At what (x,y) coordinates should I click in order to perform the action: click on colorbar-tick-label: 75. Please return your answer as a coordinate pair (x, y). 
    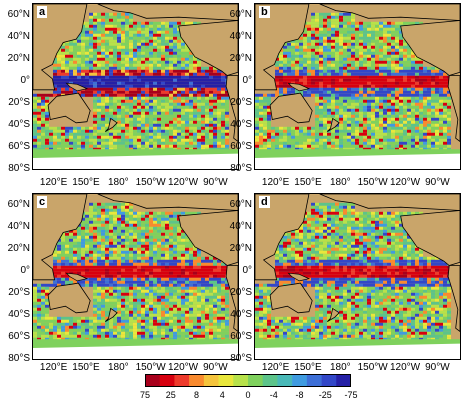
    Looking at the image, I should click on (145, 395).